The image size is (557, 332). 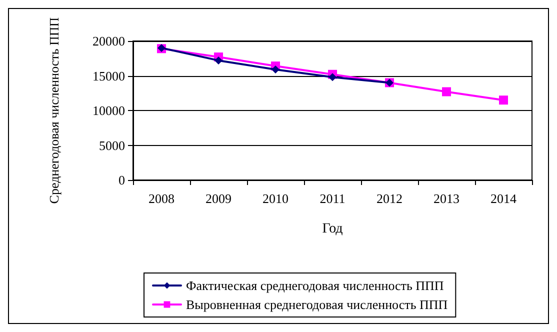 What do you see at coordinates (503, 198) in the screenshot?
I see `x-tick-label: 2014` at bounding box center [503, 198].